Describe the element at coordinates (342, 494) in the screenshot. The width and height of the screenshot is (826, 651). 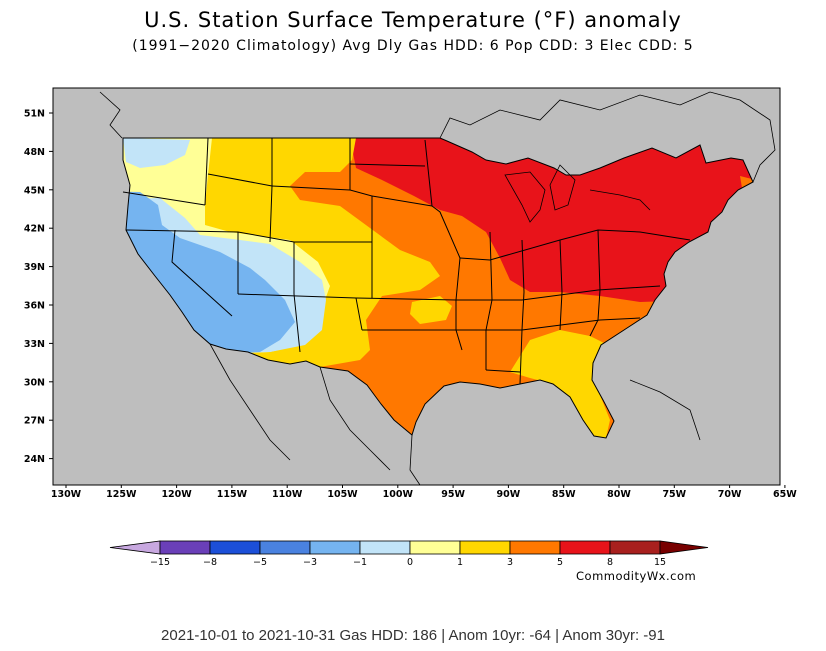
I see `lon-label: 105W` at that location.